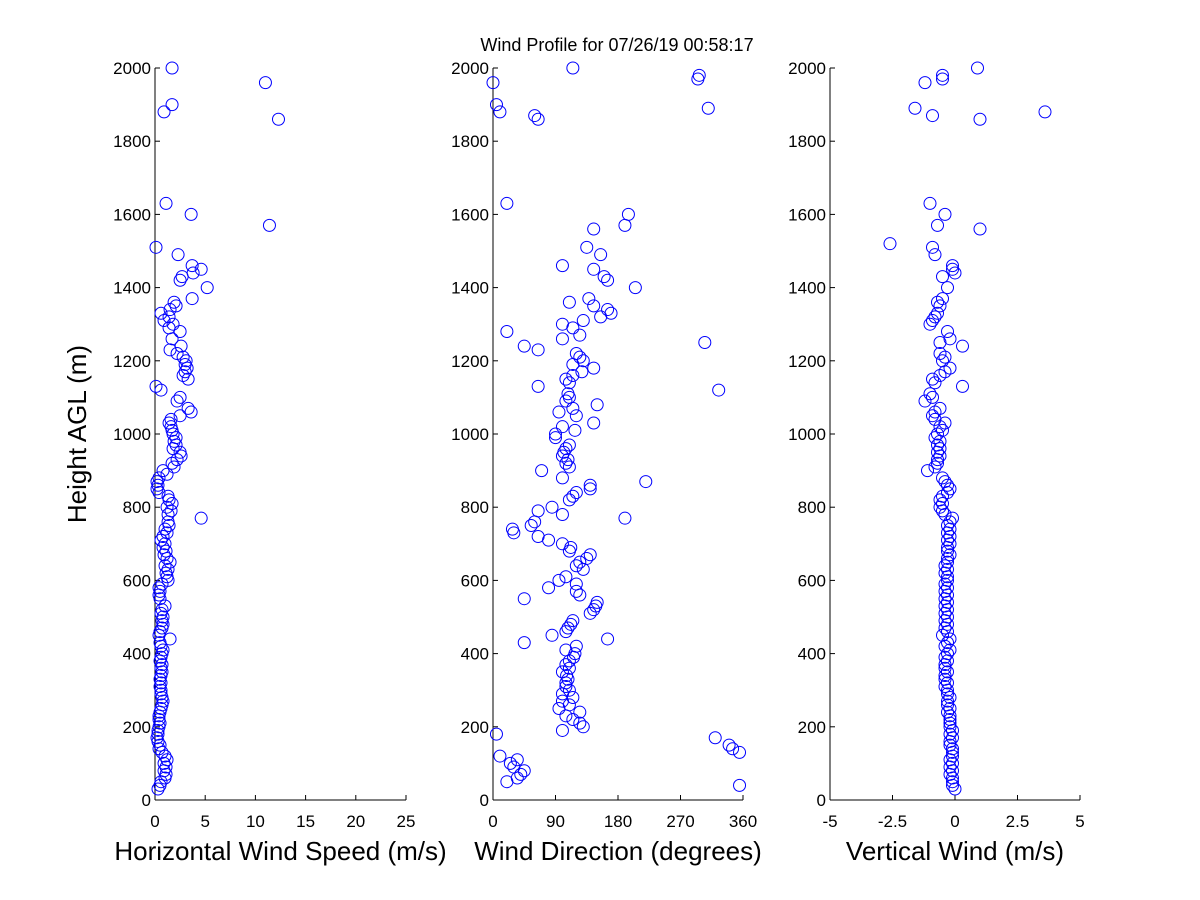 The height and width of the screenshot is (900, 1200). What do you see at coordinates (475, 727) in the screenshot?
I see `y-tick-label: 200` at bounding box center [475, 727].